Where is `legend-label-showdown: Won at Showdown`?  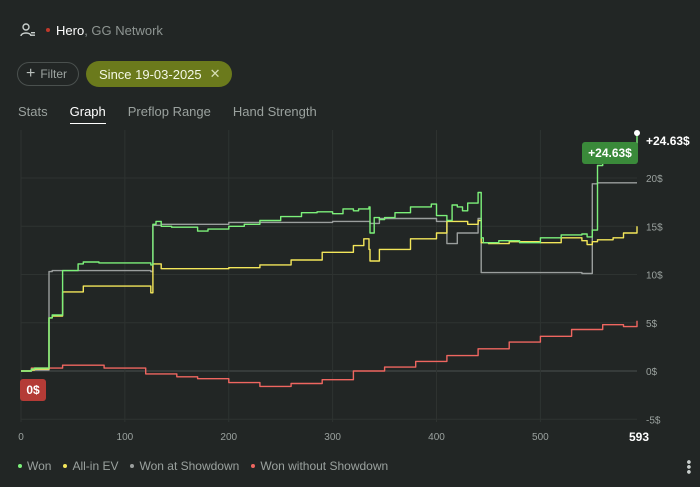 legend-label-showdown: Won at Showdown is located at coordinates (189, 466).